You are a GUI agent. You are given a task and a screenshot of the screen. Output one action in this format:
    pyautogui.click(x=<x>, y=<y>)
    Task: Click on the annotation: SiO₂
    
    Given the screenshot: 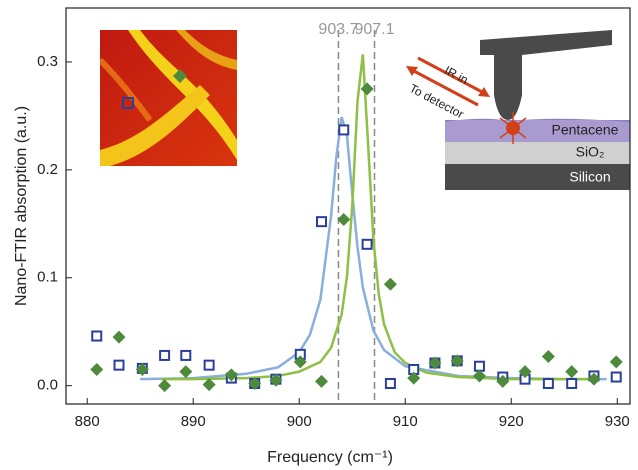 What is the action you would take?
    pyautogui.click(x=590, y=152)
    